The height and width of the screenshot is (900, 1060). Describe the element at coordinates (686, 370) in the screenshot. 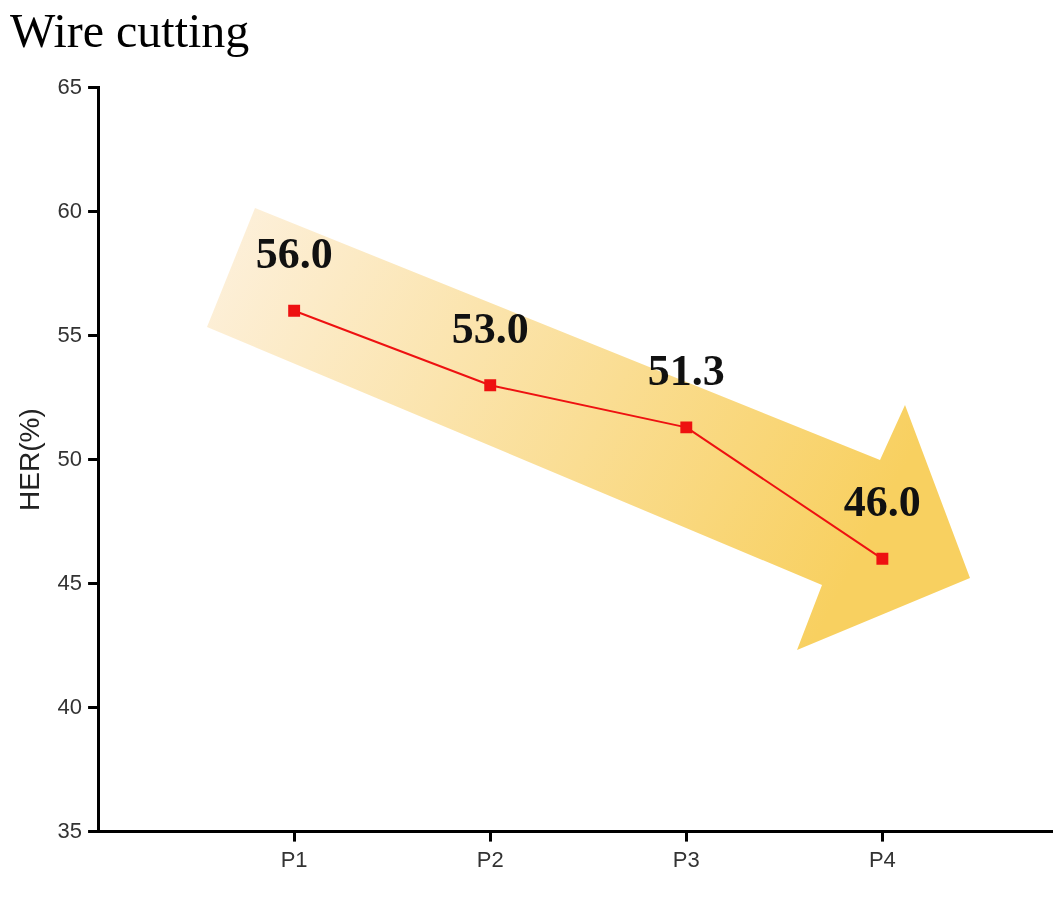

I see `data-label: 51.3` at that location.